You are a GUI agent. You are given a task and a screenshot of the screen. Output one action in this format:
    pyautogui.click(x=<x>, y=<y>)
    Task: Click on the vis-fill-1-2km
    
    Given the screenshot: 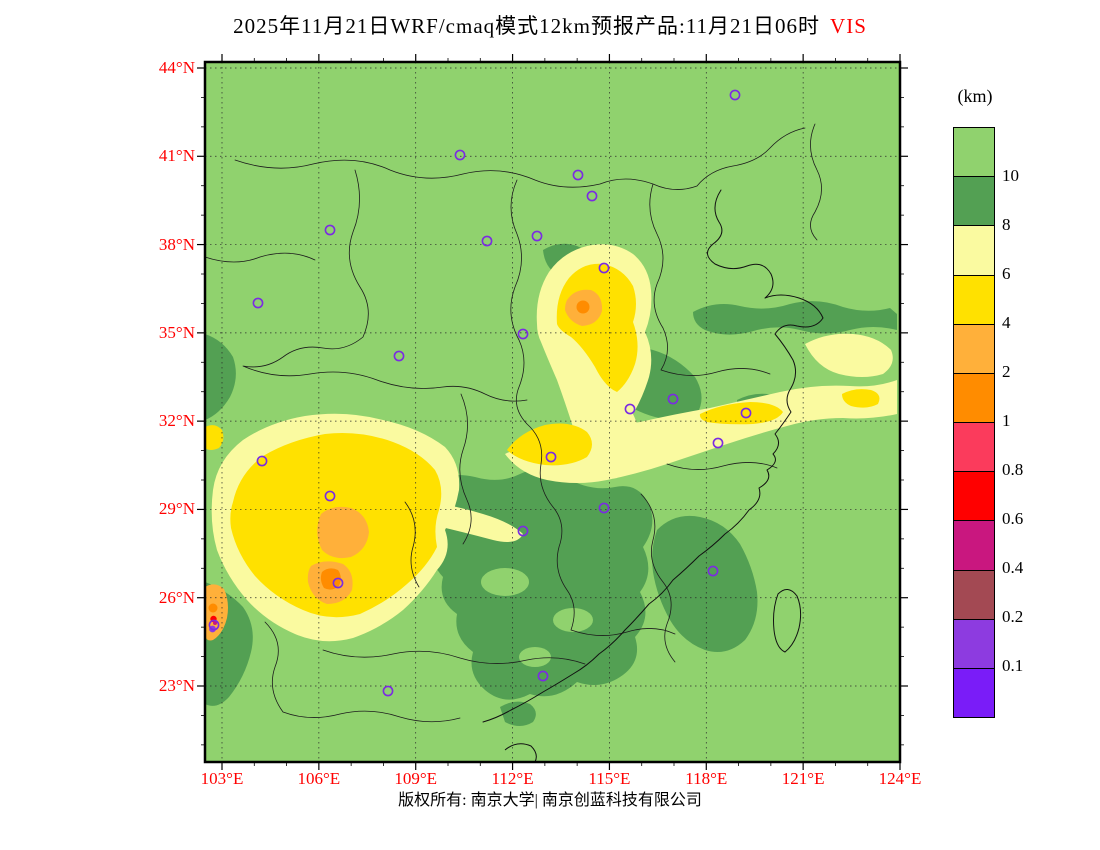 What is the action you would take?
    pyautogui.click(x=330, y=579)
    